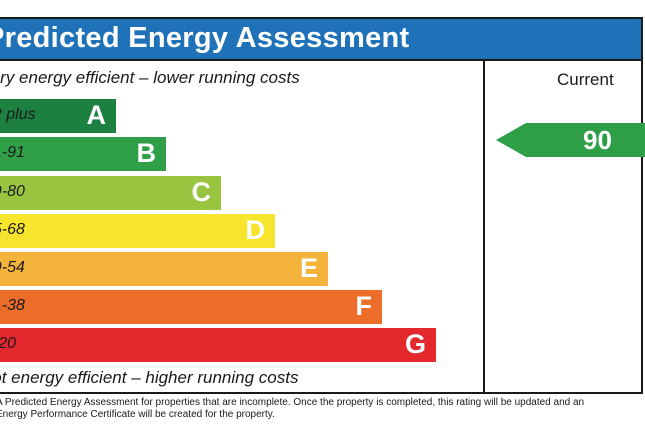  Describe the element at coordinates (8, 343) in the screenshot. I see `band-range: 1-20` at that location.